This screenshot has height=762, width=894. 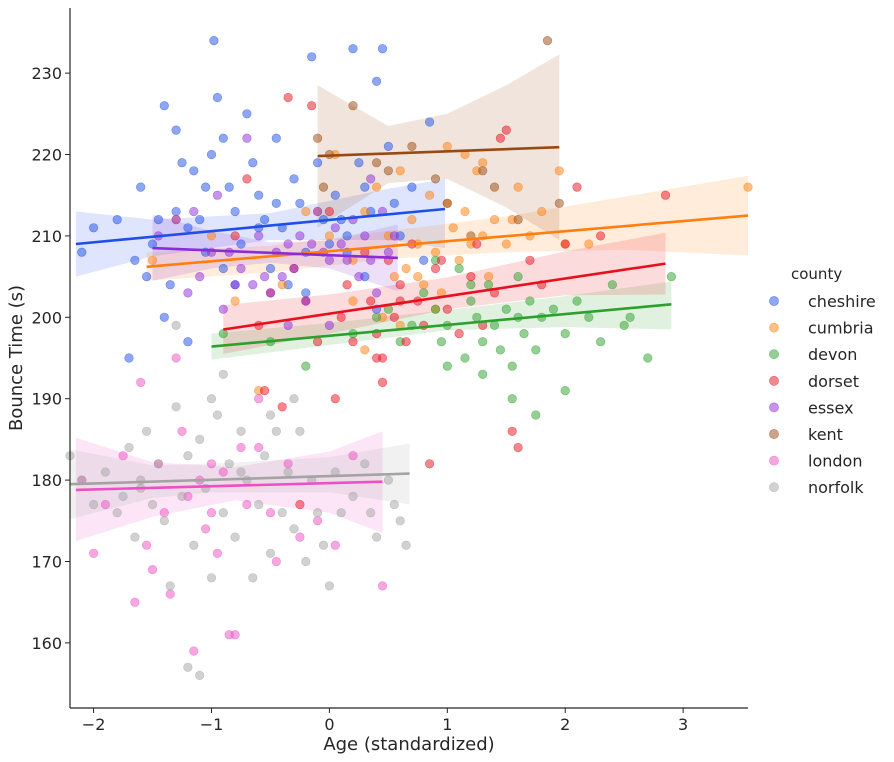 I want to click on legend-label-london: london, so click(x=835, y=461).